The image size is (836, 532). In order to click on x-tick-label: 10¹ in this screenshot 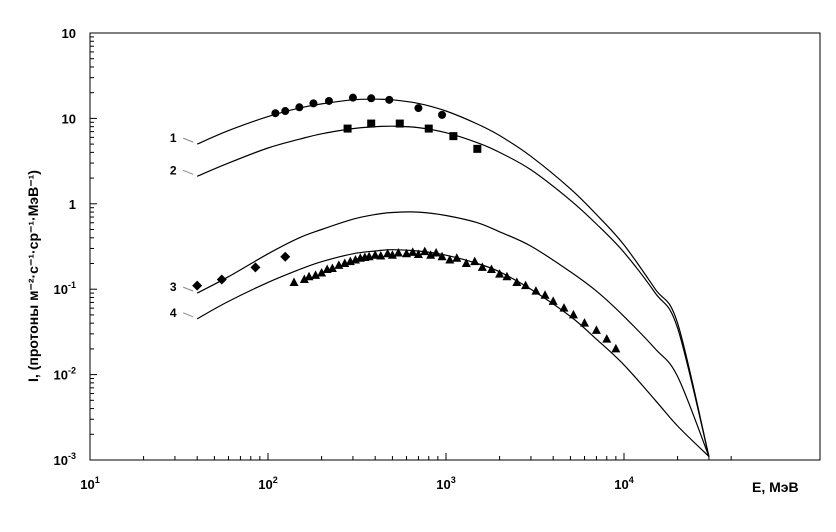, I will do `click(89, 483)`.